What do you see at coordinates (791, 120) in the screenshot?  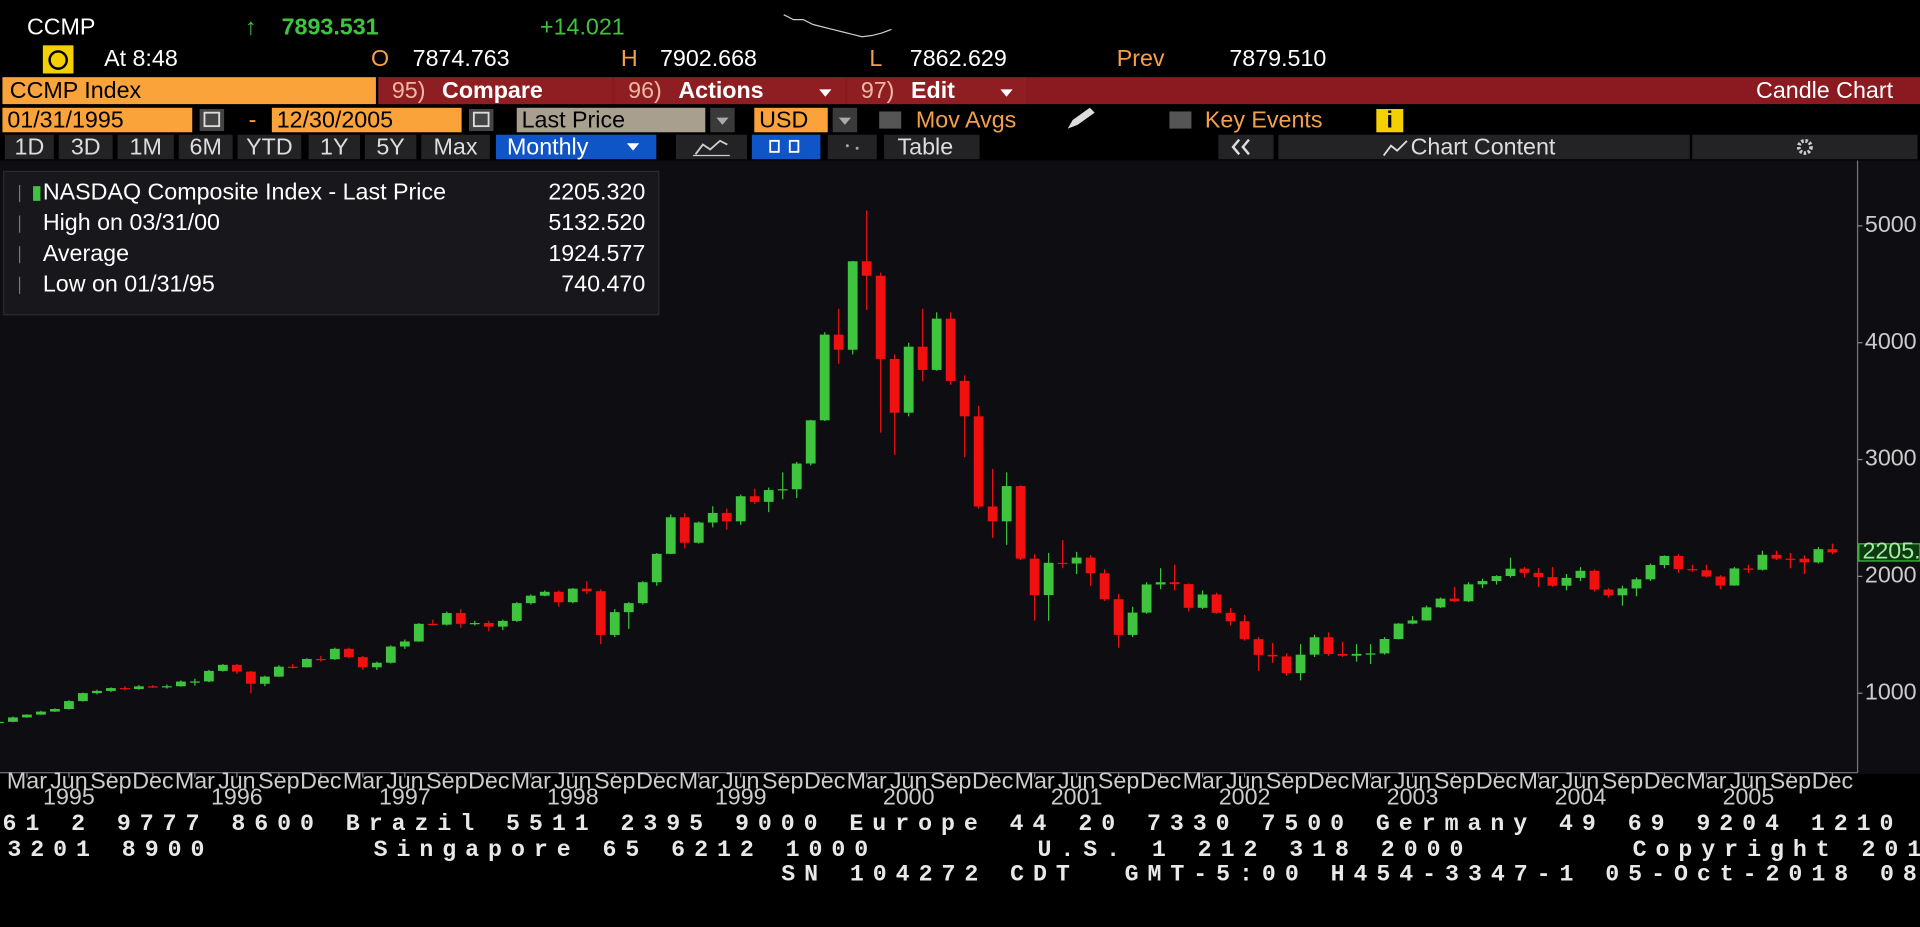 I see `currency-select` at bounding box center [791, 120].